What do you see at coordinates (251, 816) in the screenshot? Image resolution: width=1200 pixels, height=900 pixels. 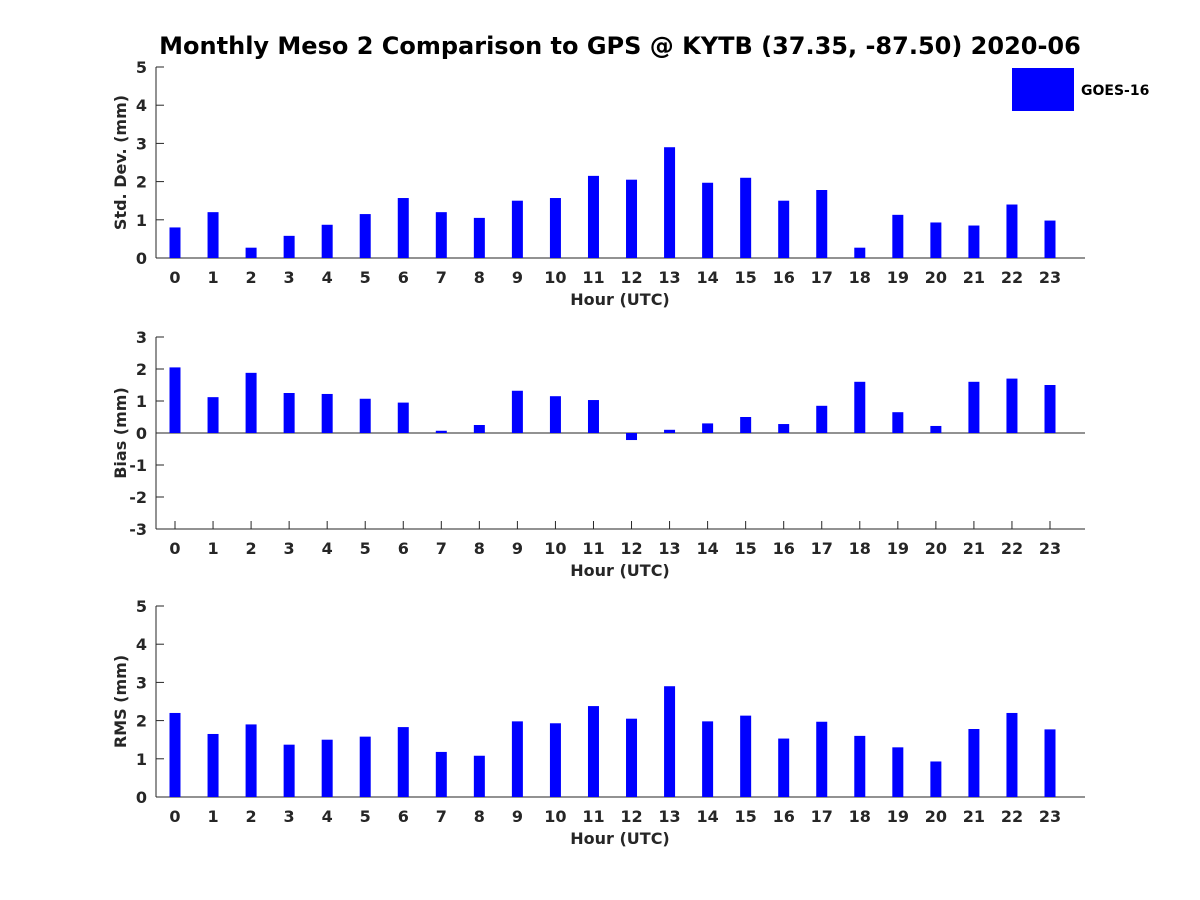 I see `x-tick-label: 2` at bounding box center [251, 816].